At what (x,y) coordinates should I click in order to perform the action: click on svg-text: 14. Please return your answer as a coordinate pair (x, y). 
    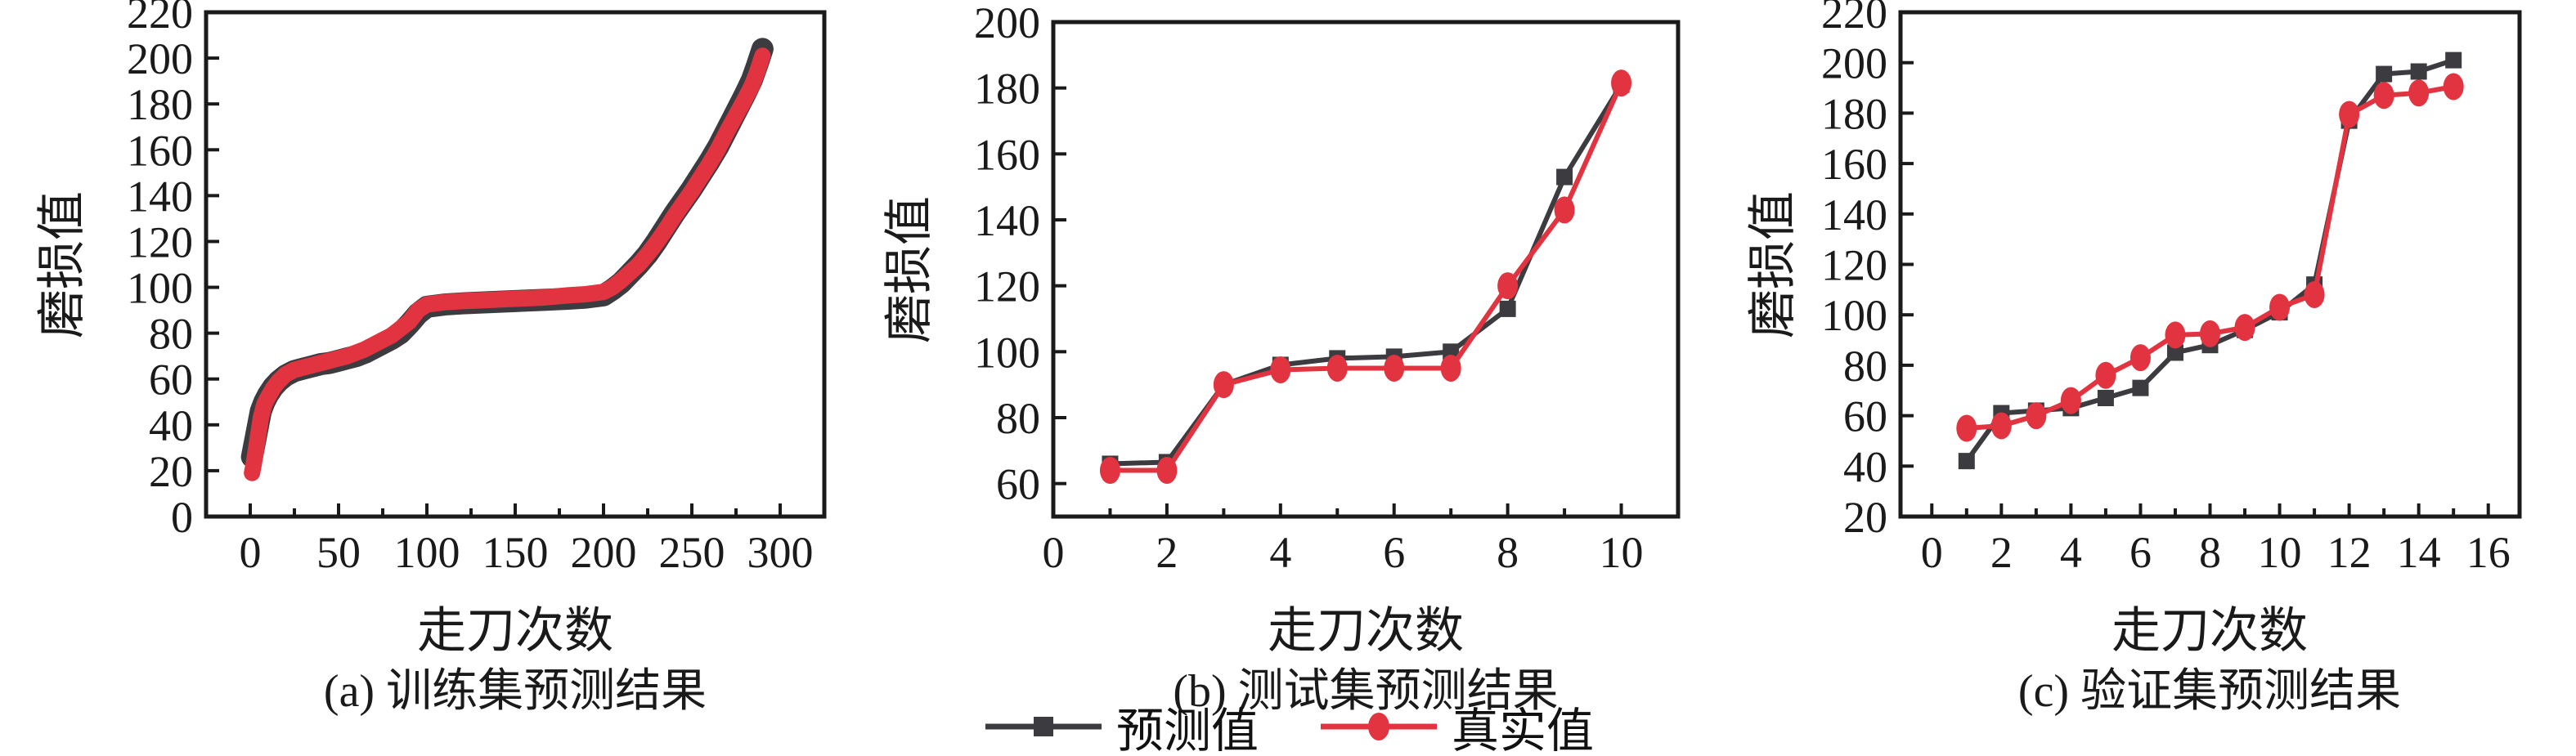
    Looking at the image, I should click on (2419, 552).